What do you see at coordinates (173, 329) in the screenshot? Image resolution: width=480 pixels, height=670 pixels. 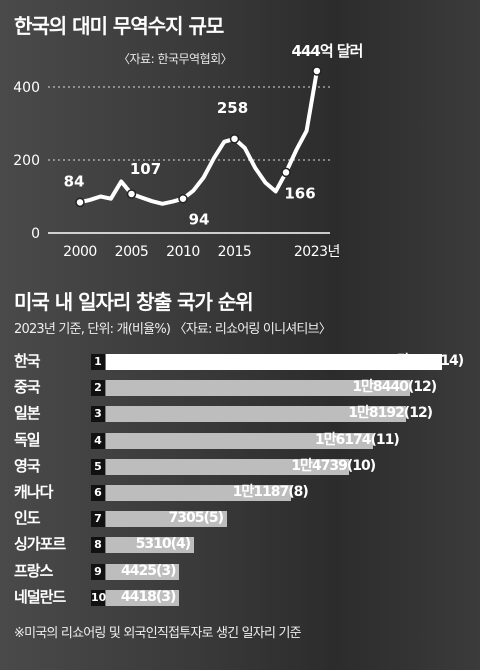 I see `bar-chart-subtitle: 2023년 기준, 단위: 개(비율%) 〈자료: 리쇼어링 이니셔티브〉` at bounding box center [173, 329].